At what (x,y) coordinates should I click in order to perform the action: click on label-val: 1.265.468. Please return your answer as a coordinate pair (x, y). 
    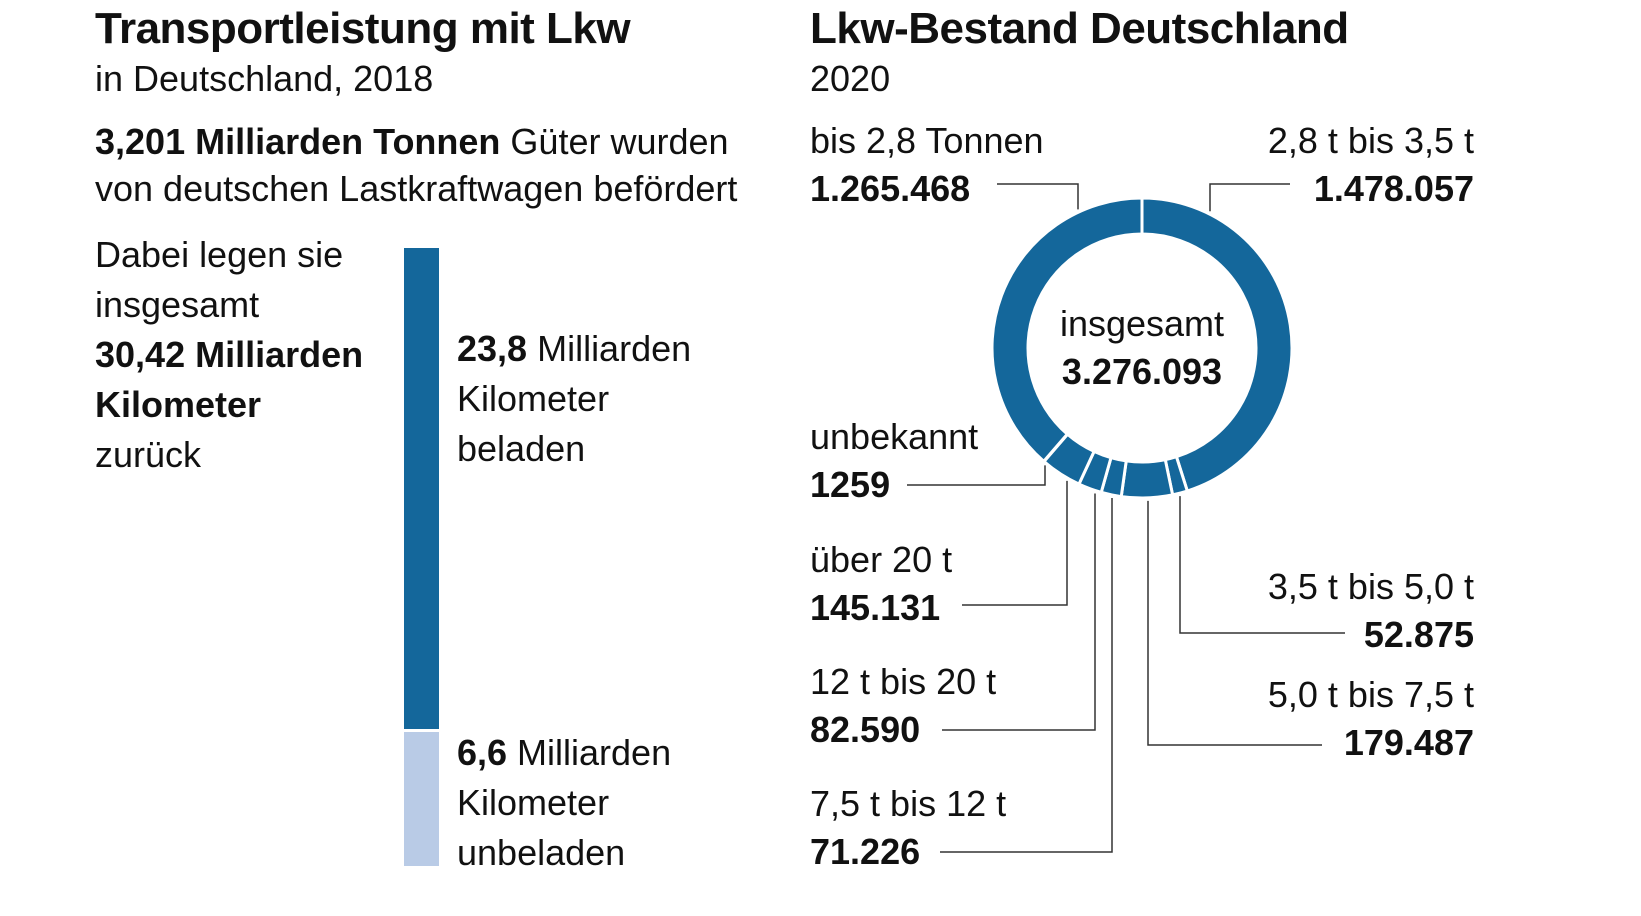
    Looking at the image, I should click on (890, 188).